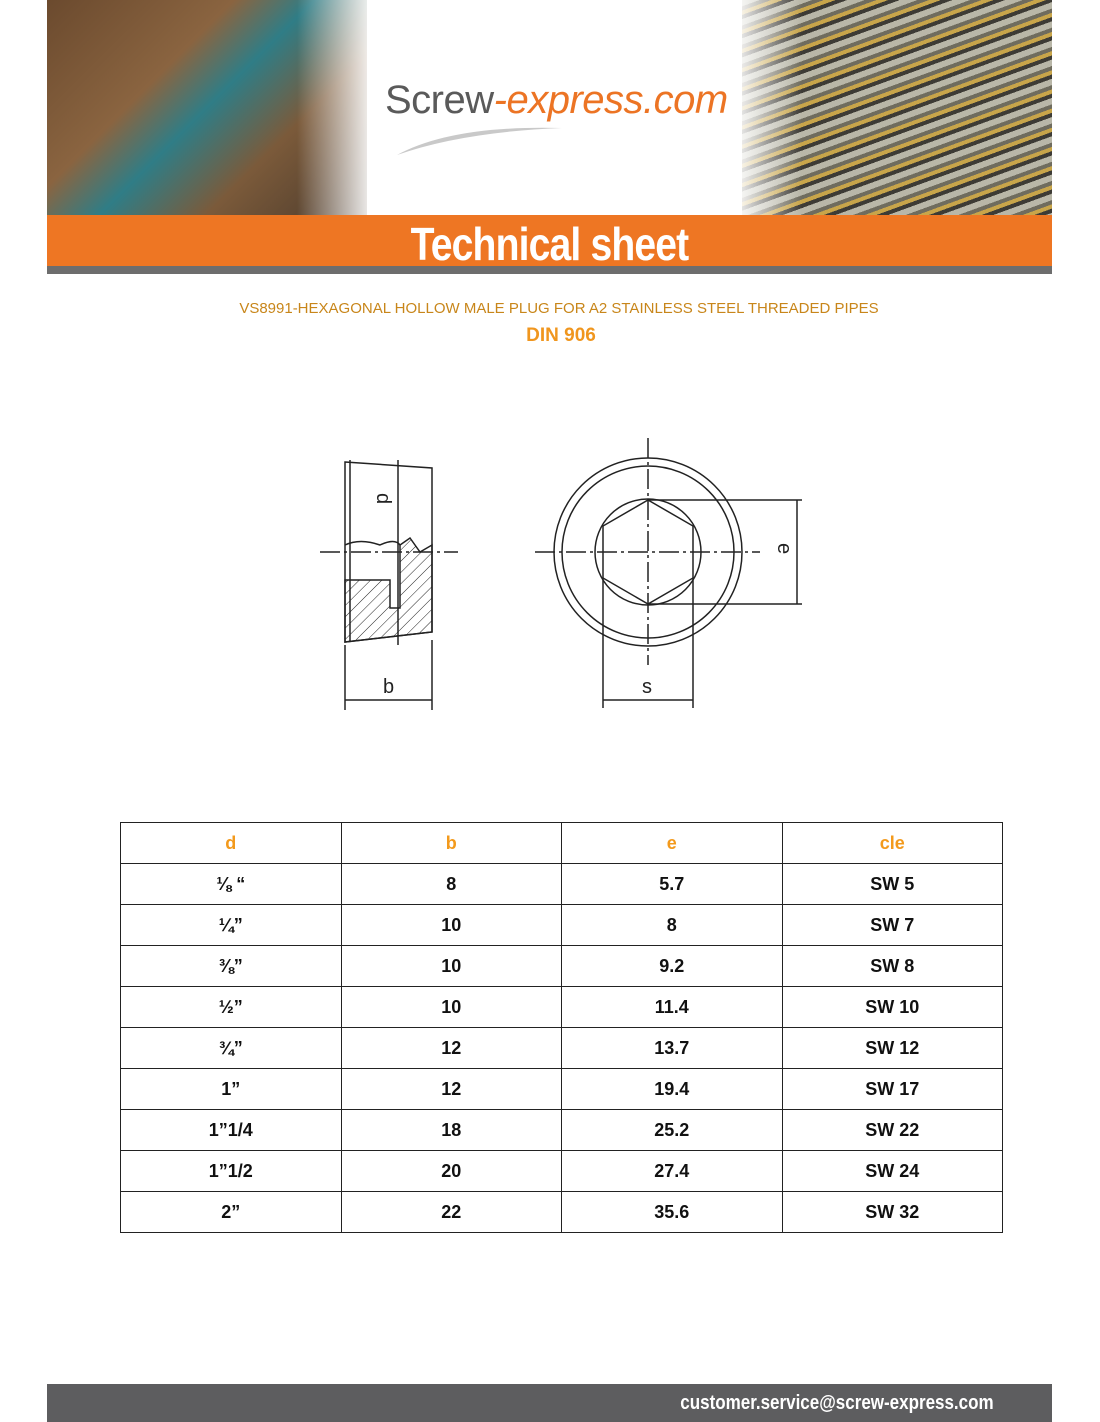 This screenshot has width=1100, height=1422. What do you see at coordinates (231, 1212) in the screenshot?
I see `table-cell: 2”` at bounding box center [231, 1212].